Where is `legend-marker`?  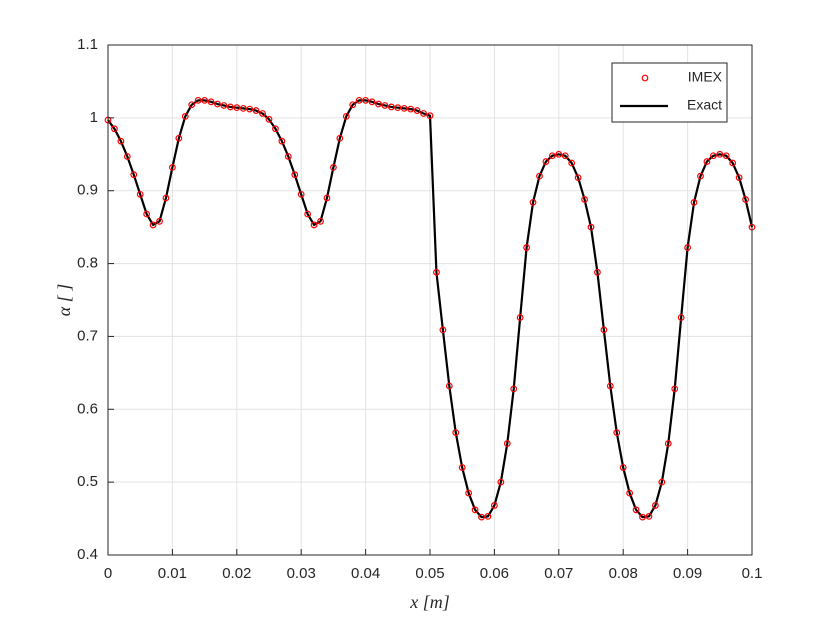
legend-marker is located at coordinates (645, 78).